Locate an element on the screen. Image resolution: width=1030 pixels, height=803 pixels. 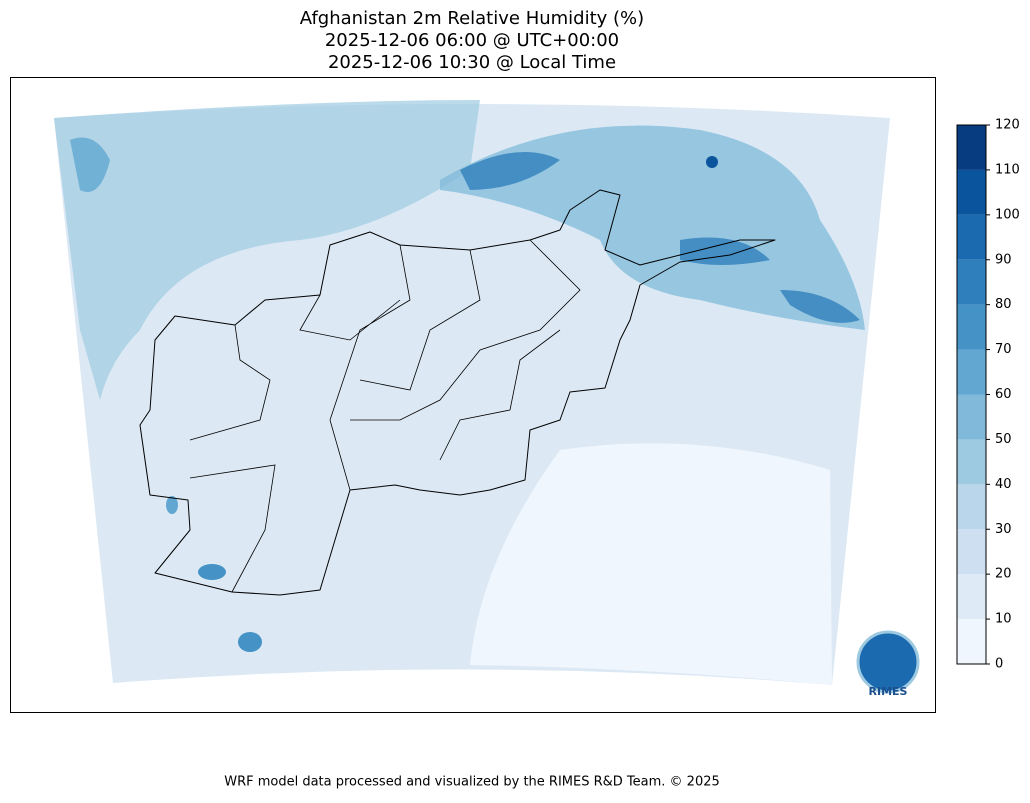
colorbar-tick-label: 70 is located at coordinates (1003, 349).